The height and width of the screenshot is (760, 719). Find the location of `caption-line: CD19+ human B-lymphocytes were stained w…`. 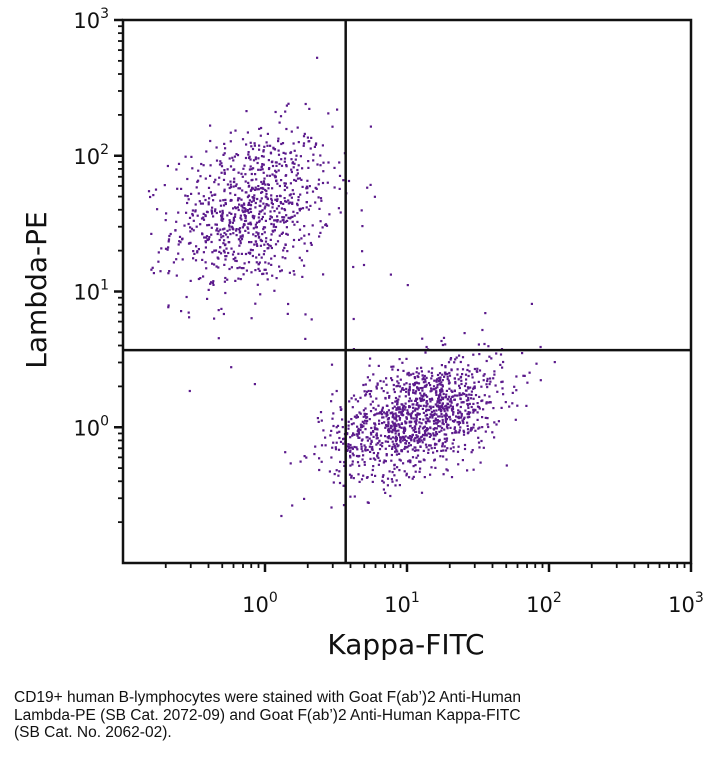

caption-line: CD19+ human B-lymphocytes were stained w… is located at coordinates (267, 697).